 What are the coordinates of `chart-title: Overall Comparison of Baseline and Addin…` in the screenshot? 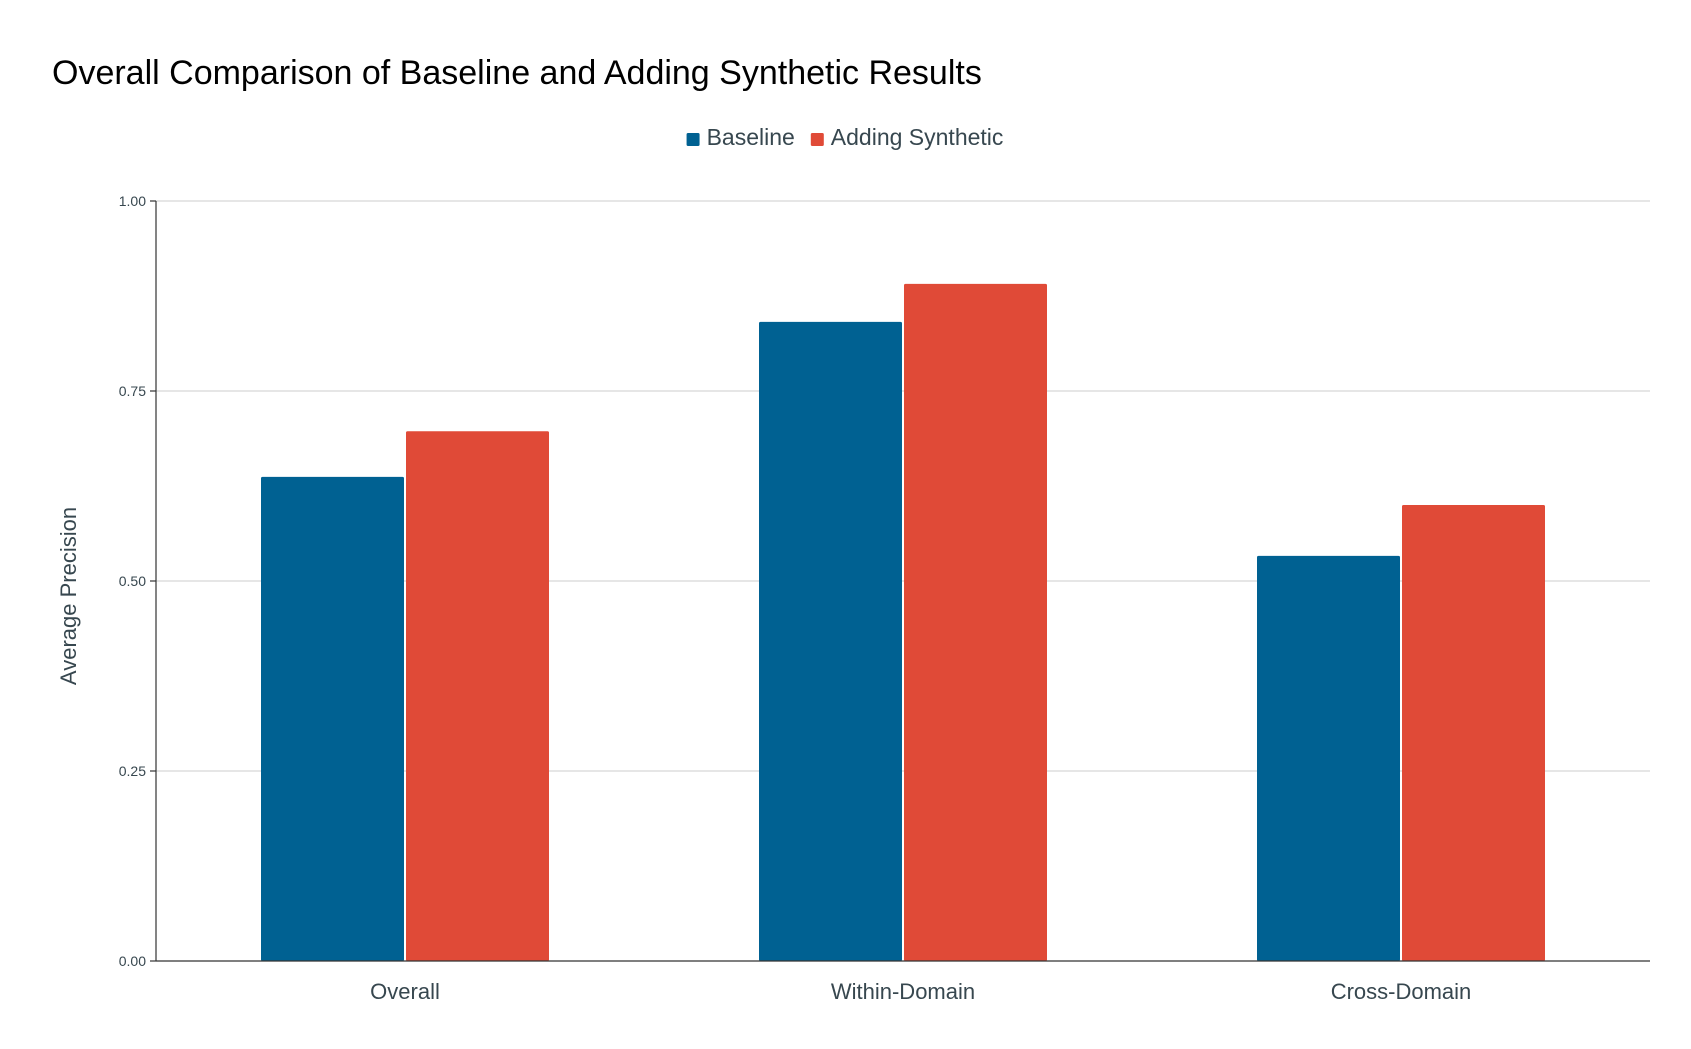 It's located at (517, 73).